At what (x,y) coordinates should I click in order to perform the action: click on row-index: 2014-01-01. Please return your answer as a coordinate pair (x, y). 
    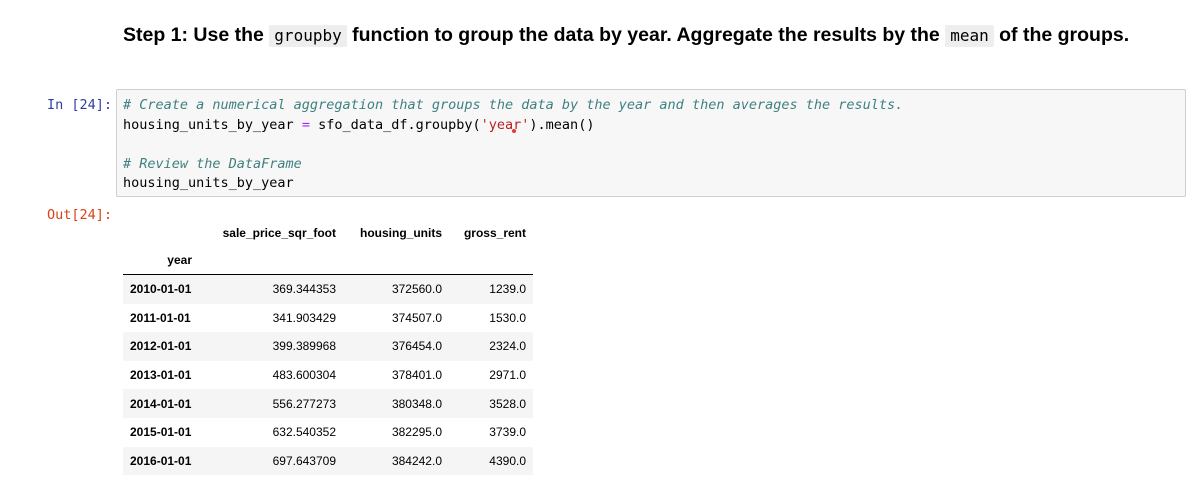
    Looking at the image, I should click on (161, 403).